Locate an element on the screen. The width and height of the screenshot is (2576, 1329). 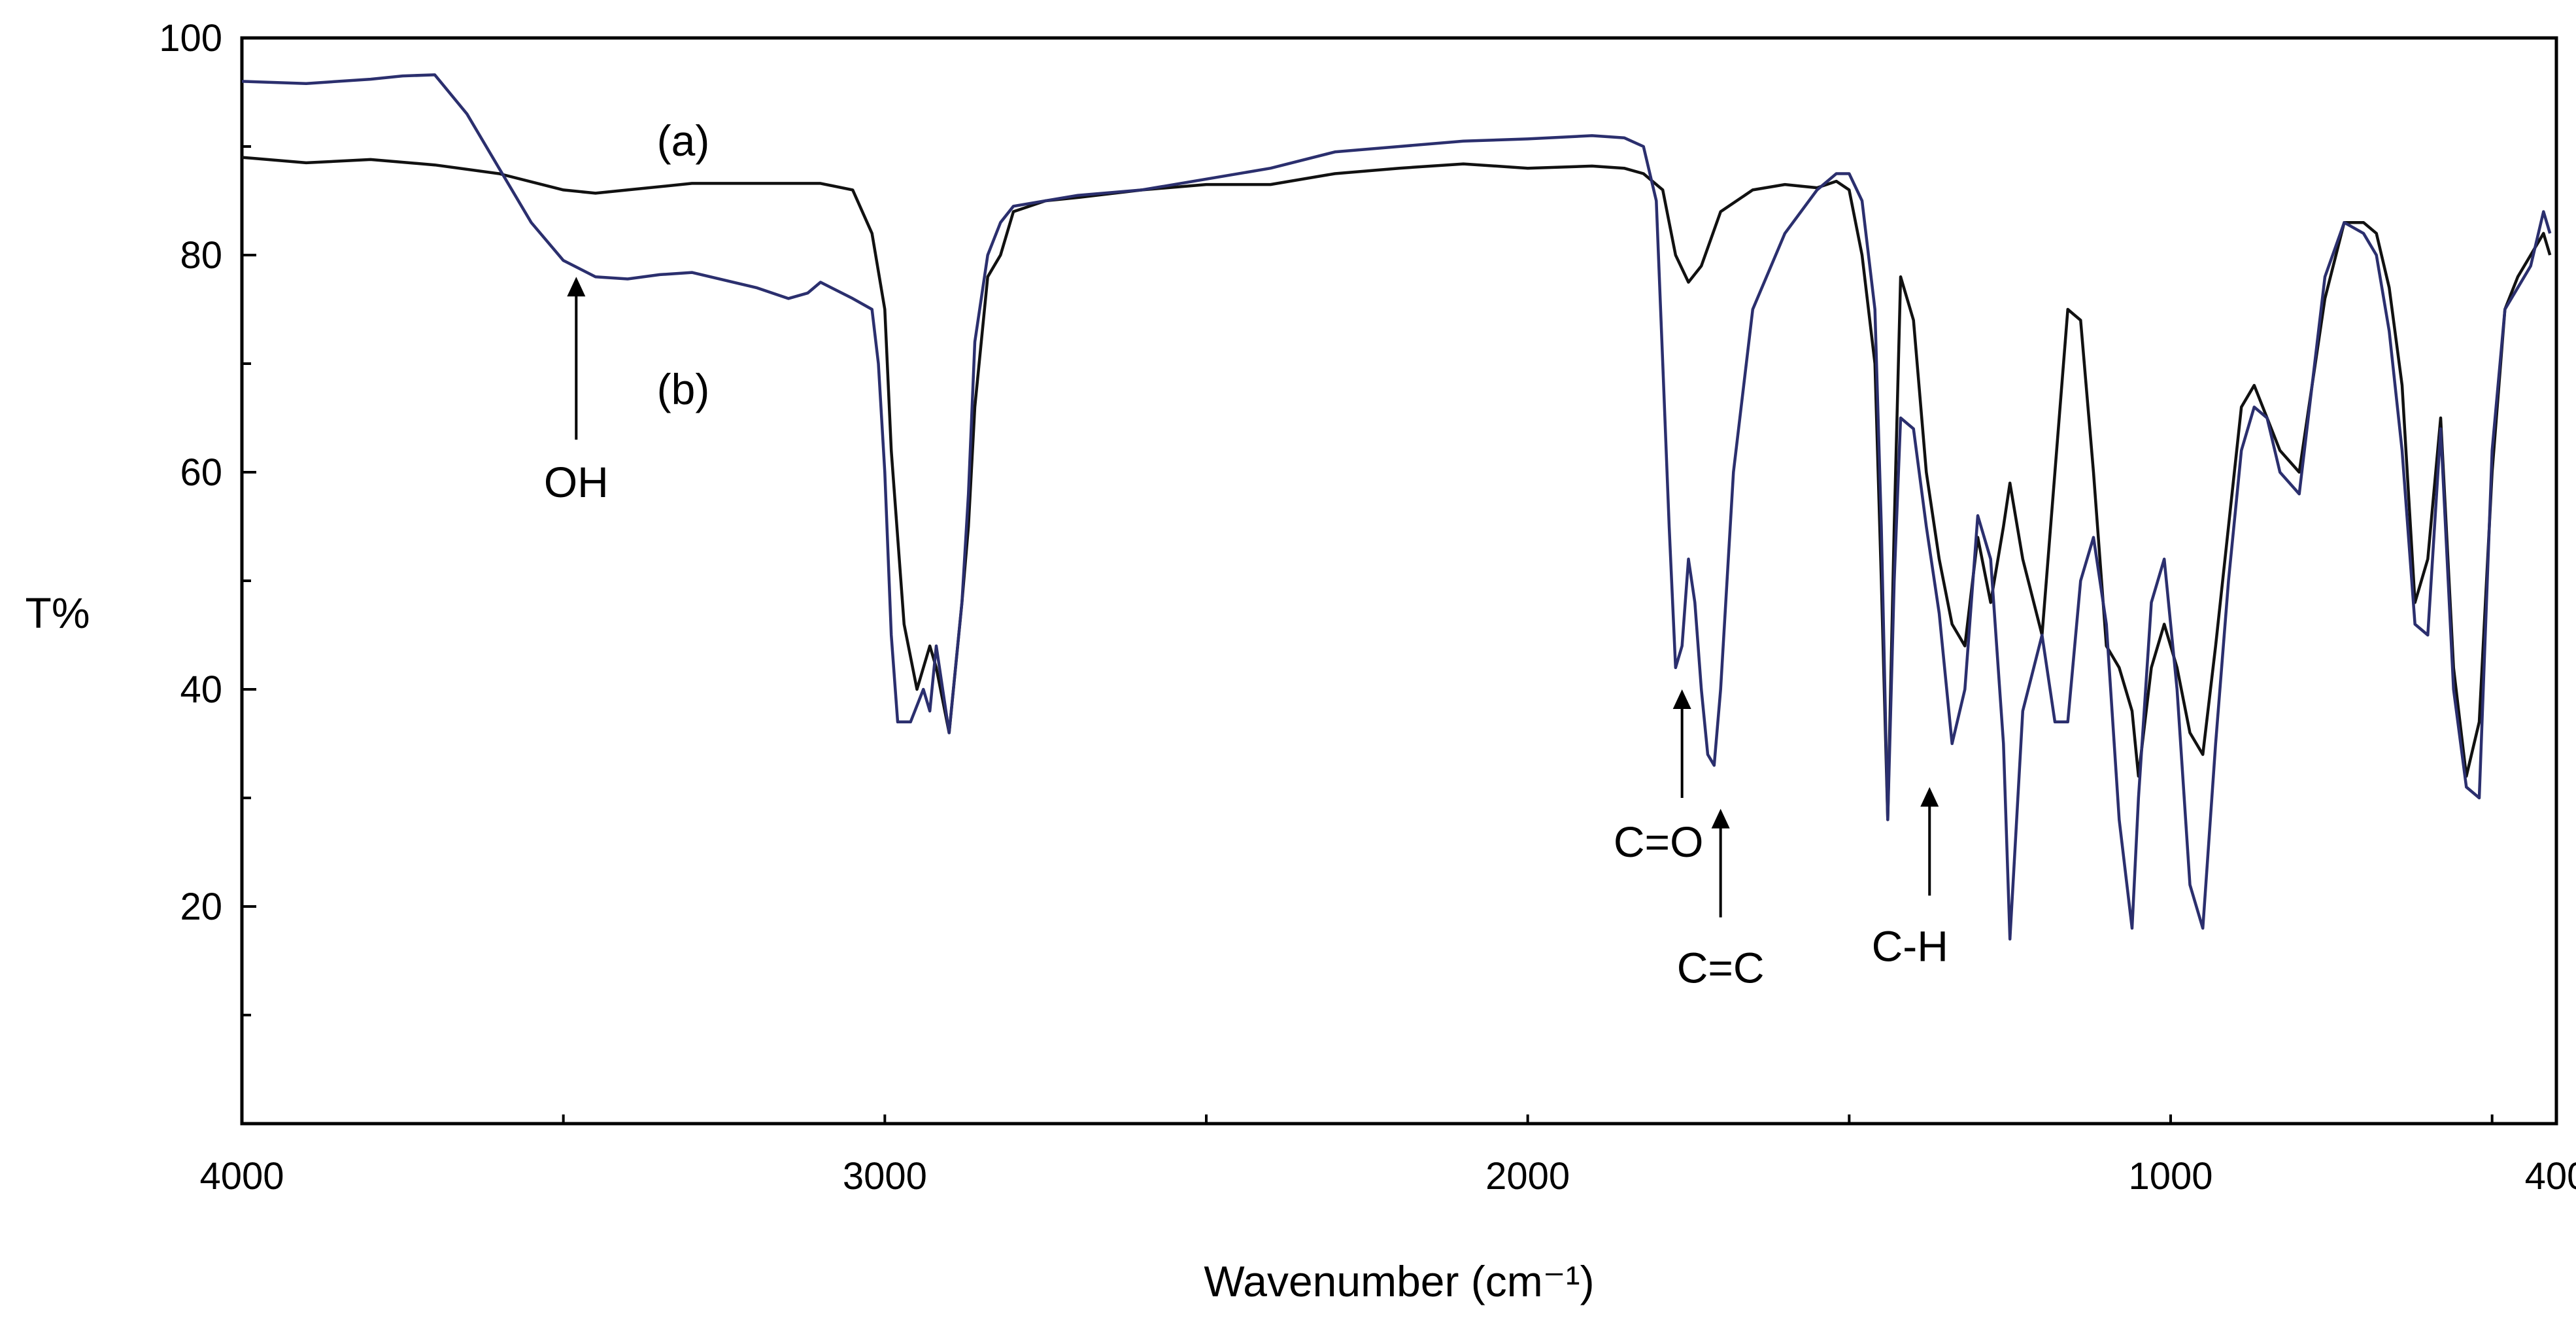
y-tick-label: 60 is located at coordinates (201, 472).